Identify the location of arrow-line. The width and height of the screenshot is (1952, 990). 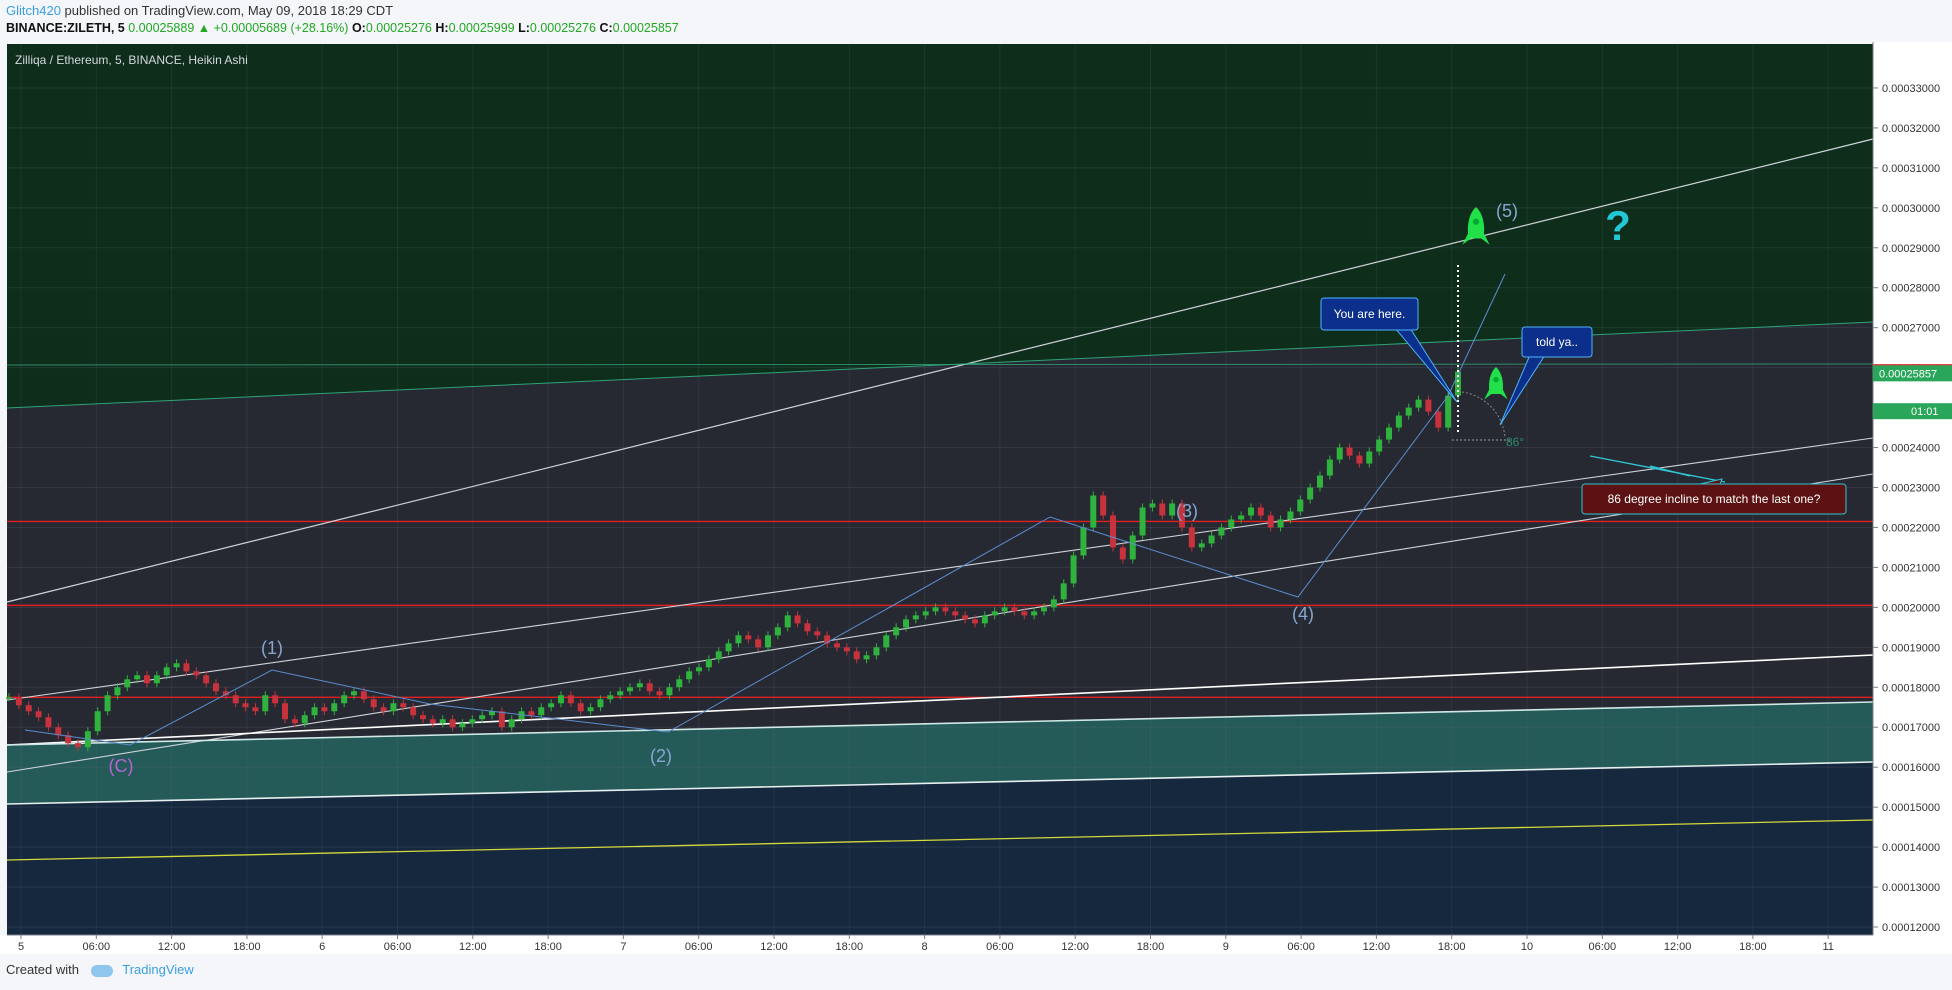
(1670, 471).